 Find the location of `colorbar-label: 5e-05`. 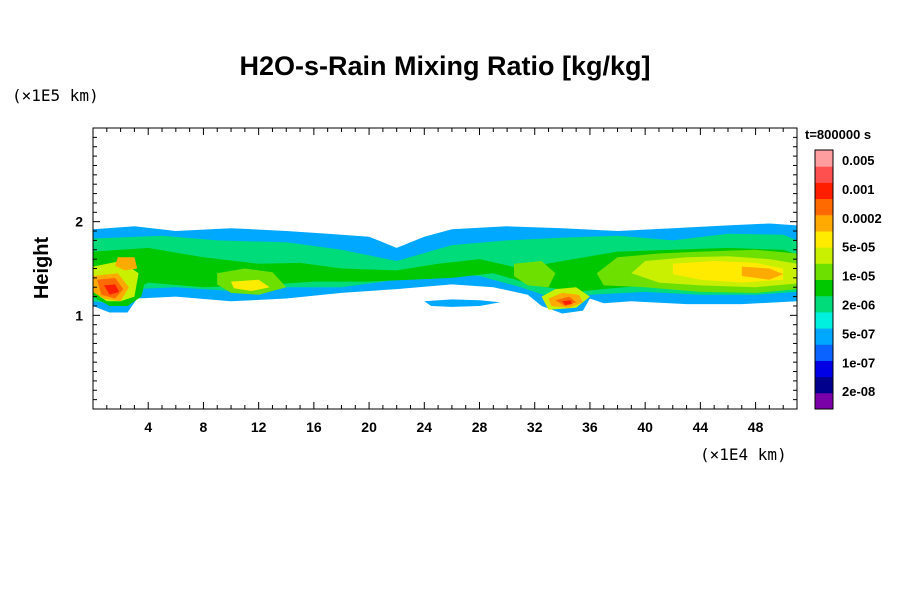

colorbar-label: 5e-05 is located at coordinates (858, 247).